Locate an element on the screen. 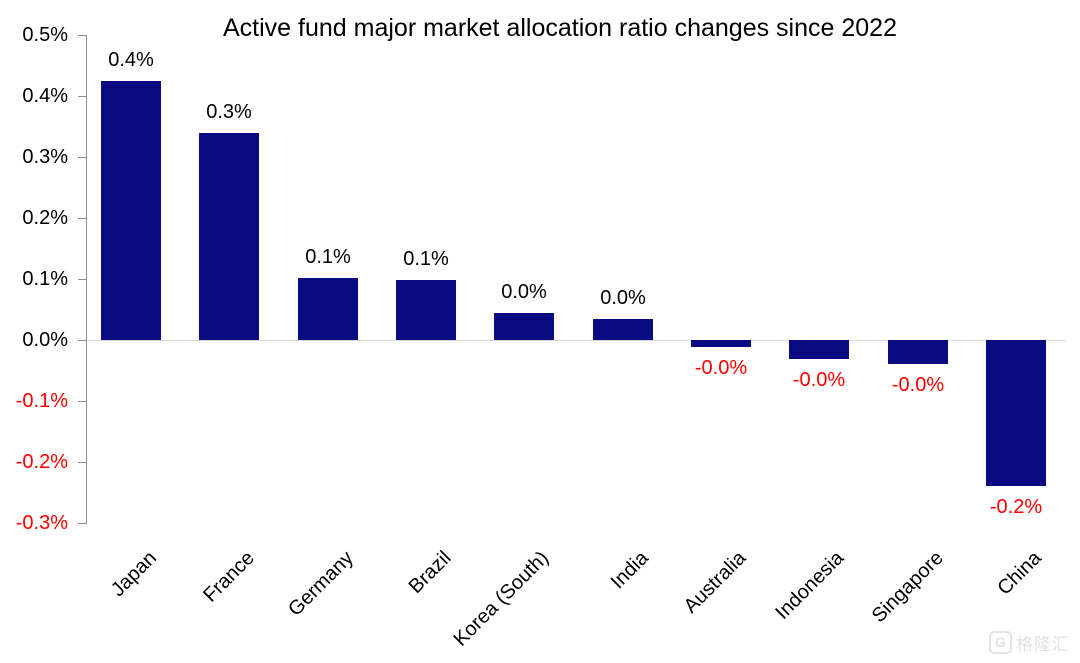 This screenshot has height=663, width=1080. watermark-brand-text: 格隆汇 is located at coordinates (1043, 644).